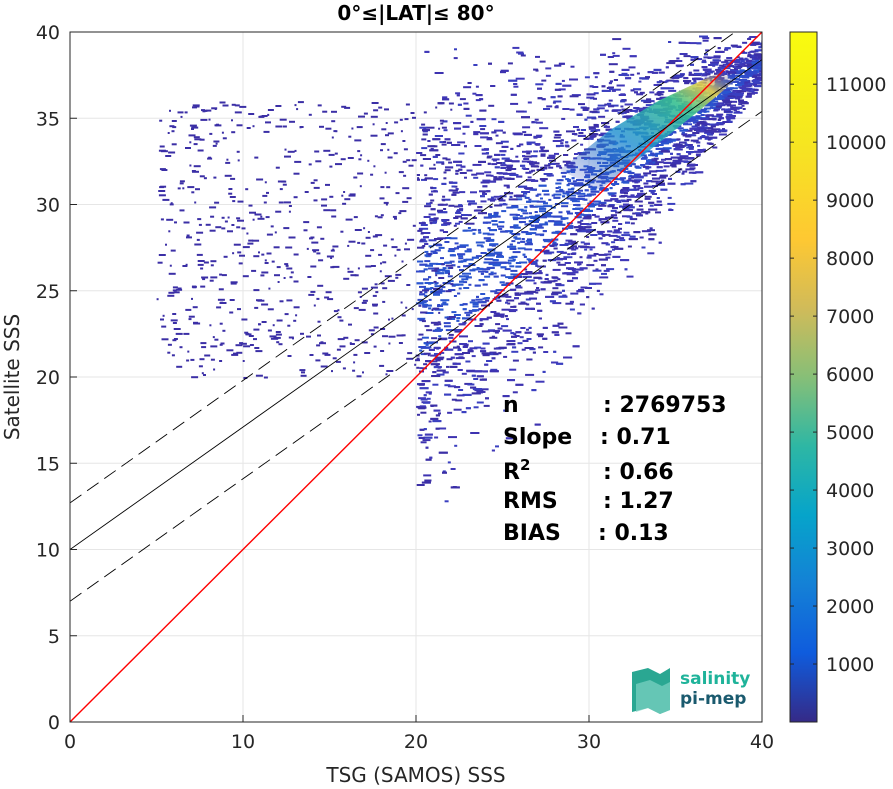  Describe the element at coordinates (530, 501) in the screenshot. I see `stat-label: RMS` at that location.